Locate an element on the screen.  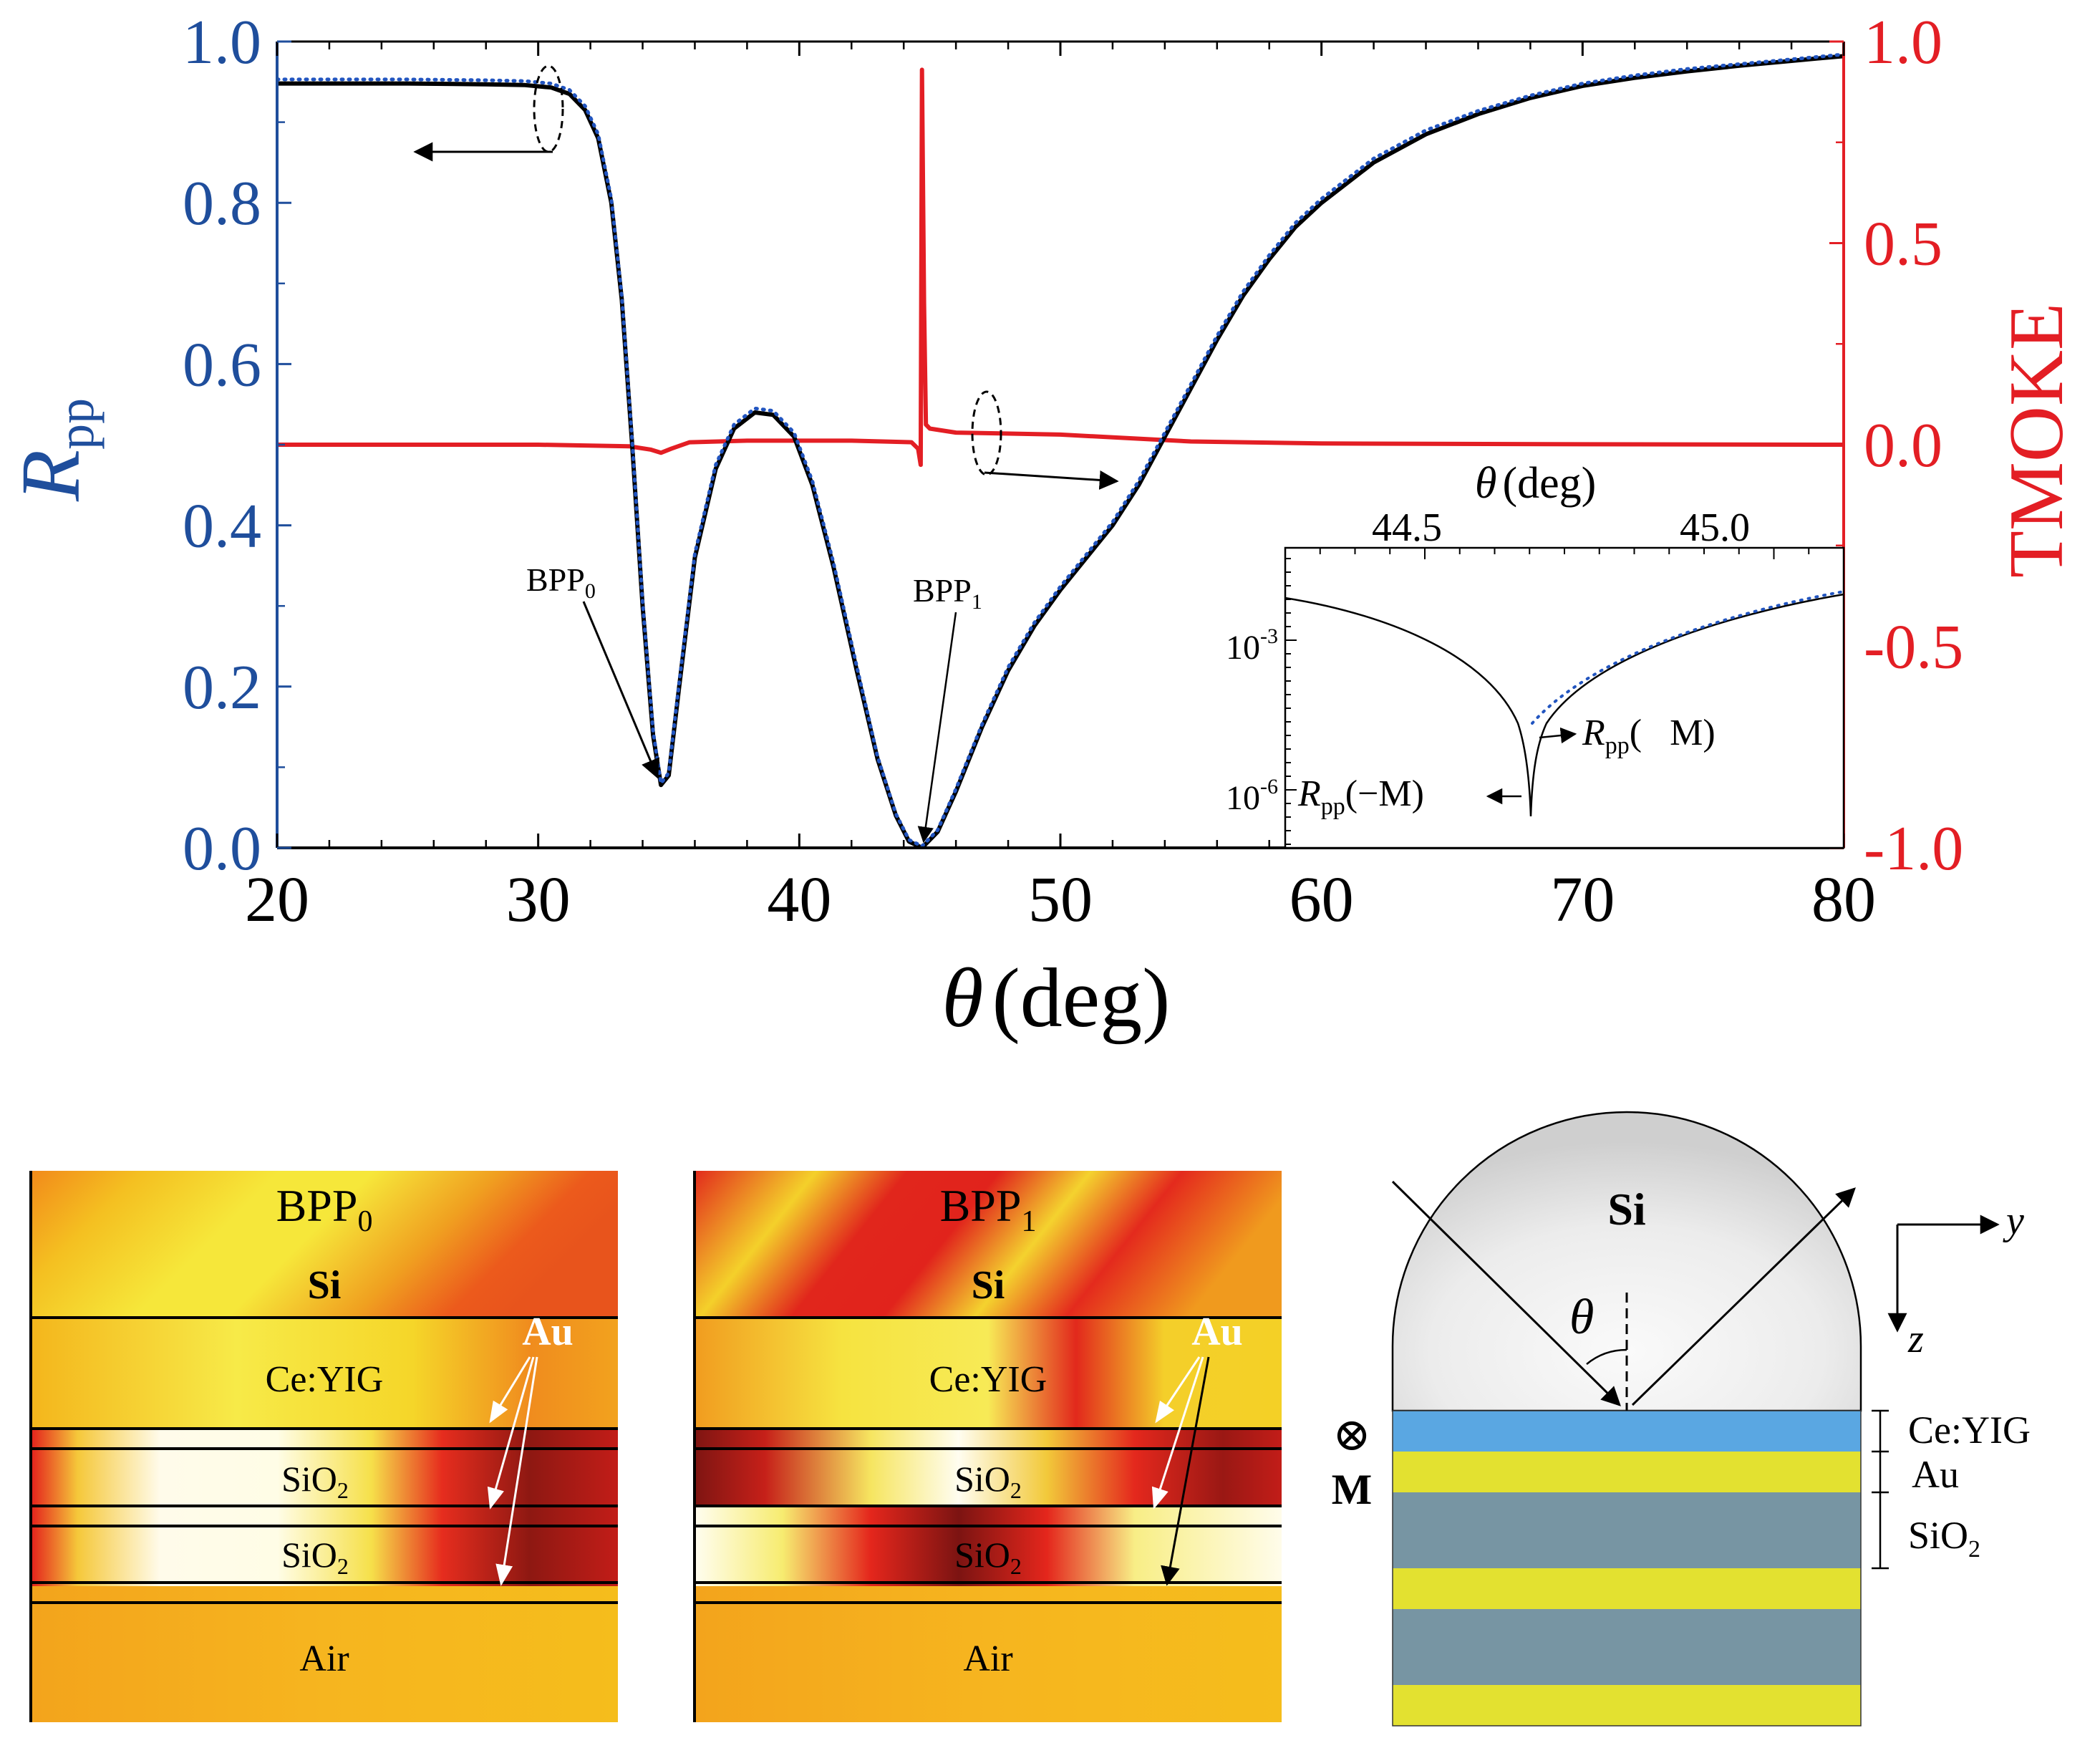
layer-label-au: Au is located at coordinates (1935, 1475).